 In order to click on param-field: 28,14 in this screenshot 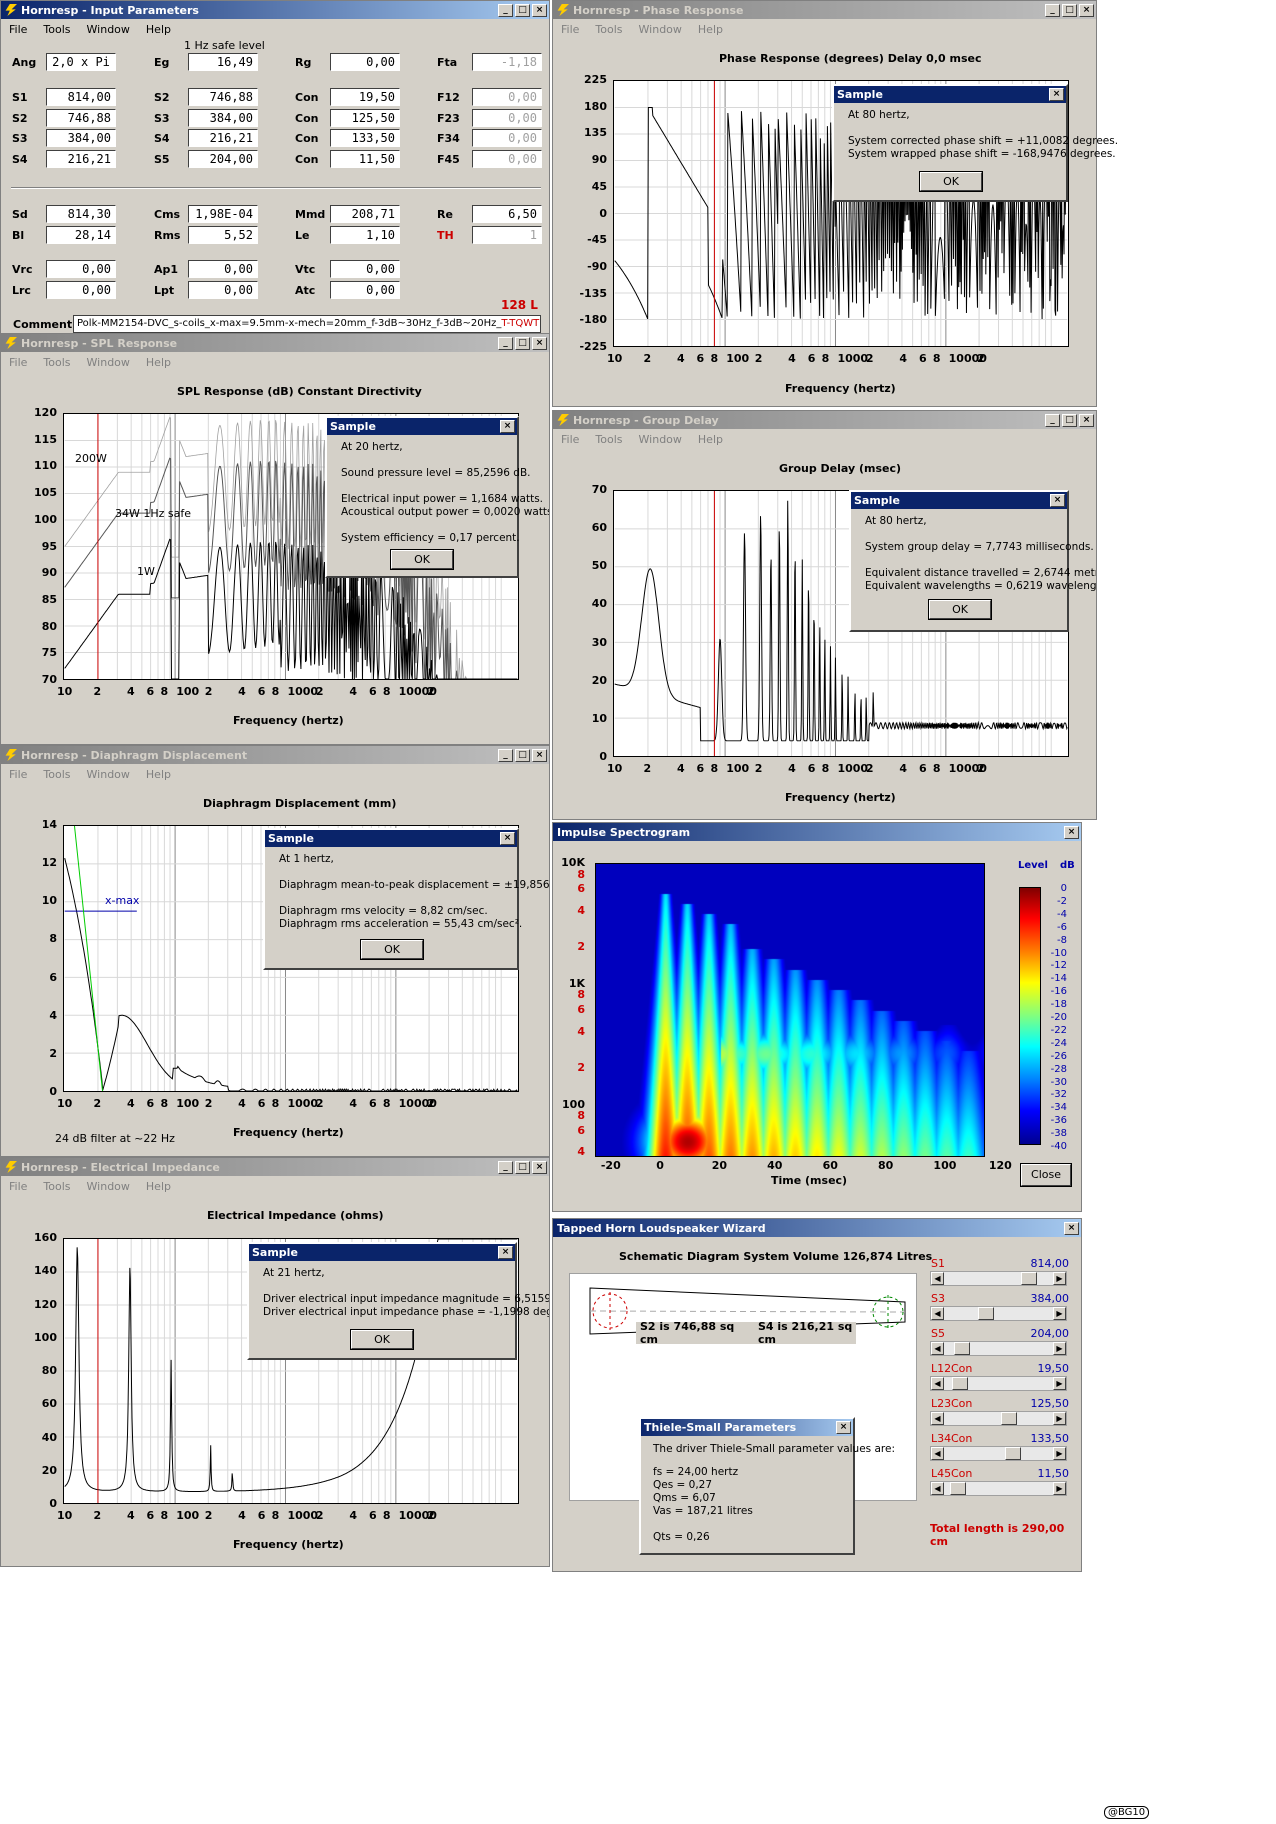, I will do `click(81, 235)`.